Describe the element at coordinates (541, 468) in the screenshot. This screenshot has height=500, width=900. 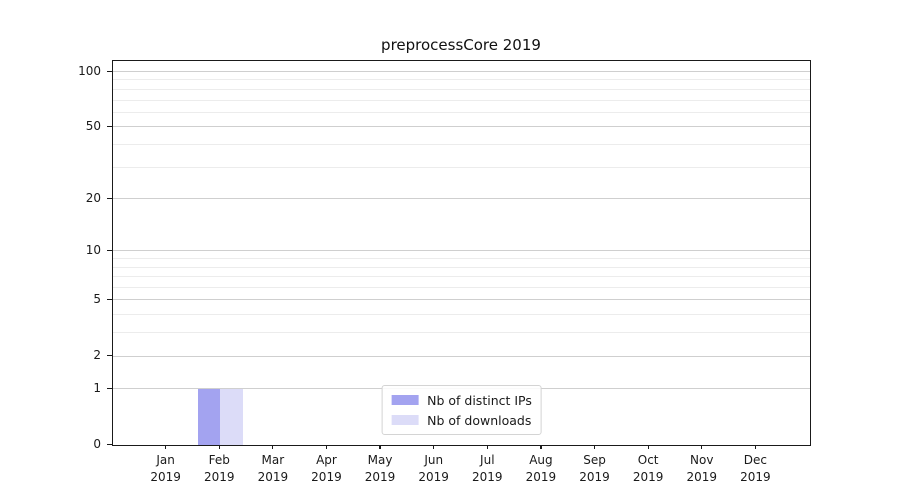
I see `x-tick-label: Aug 2019` at that location.